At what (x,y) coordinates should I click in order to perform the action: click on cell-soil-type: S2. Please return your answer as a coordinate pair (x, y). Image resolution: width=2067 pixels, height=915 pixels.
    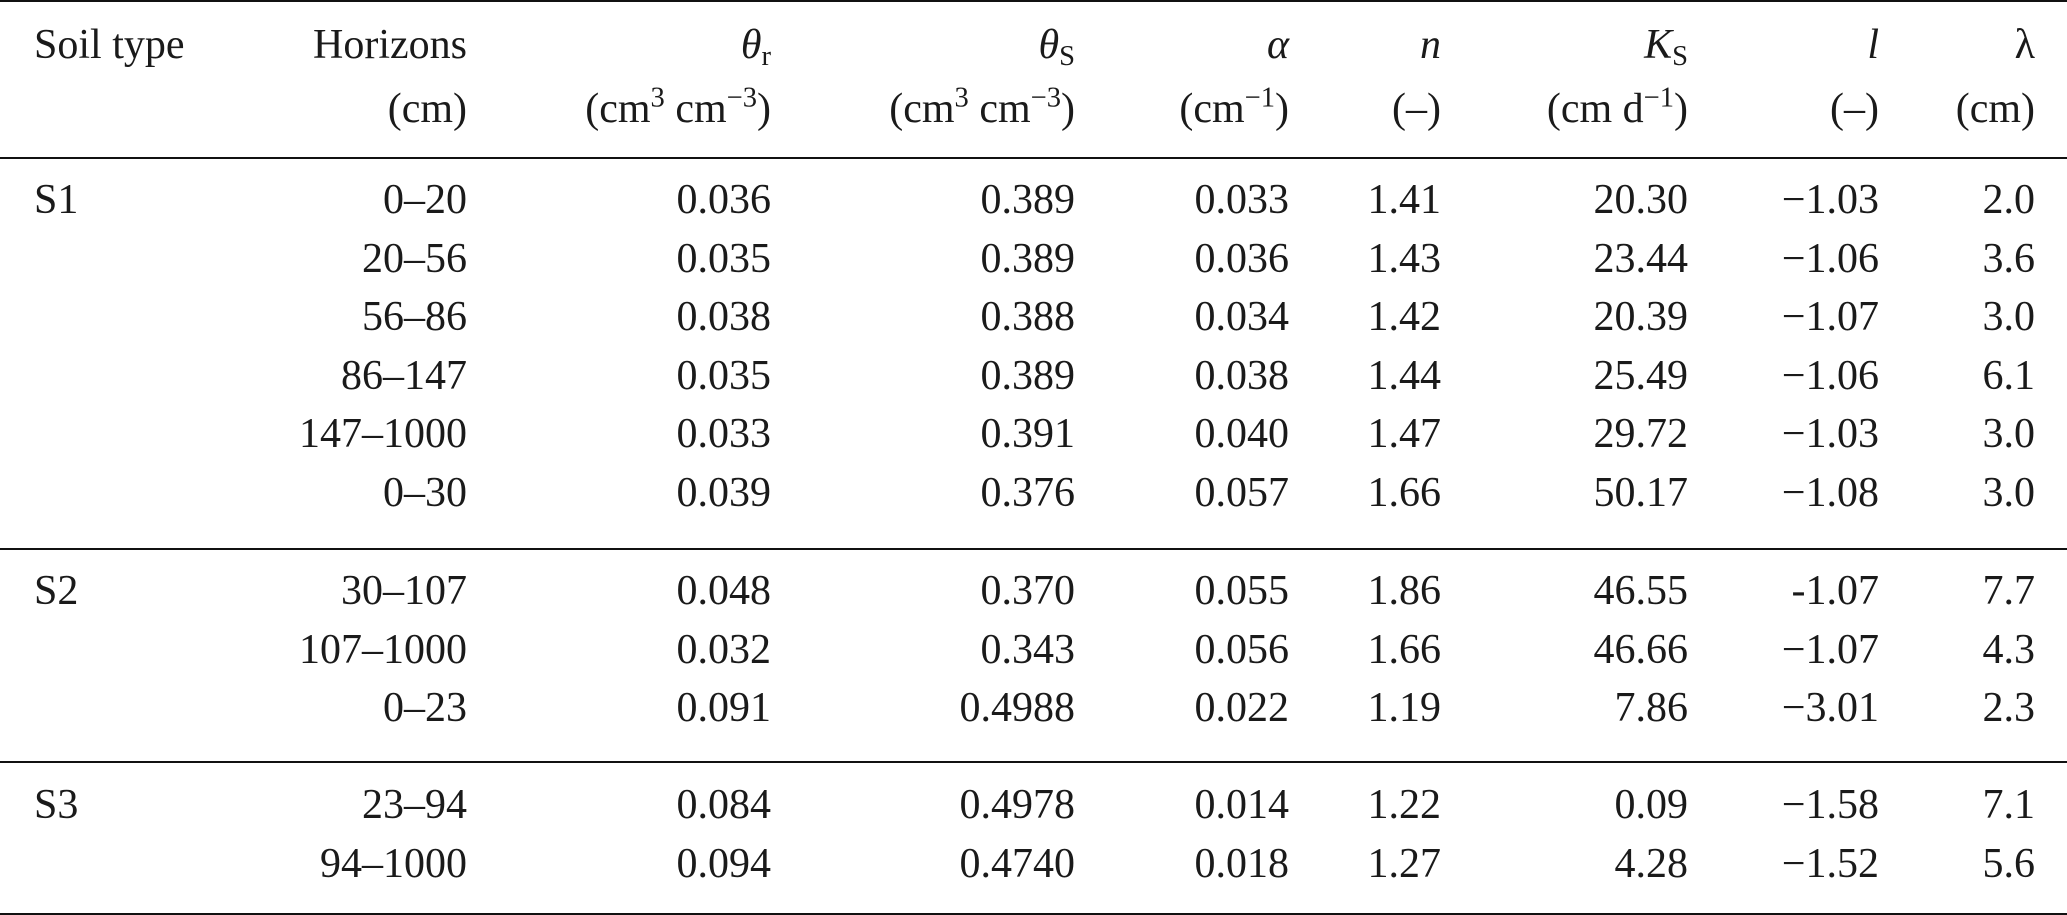
    Looking at the image, I should click on (56, 591).